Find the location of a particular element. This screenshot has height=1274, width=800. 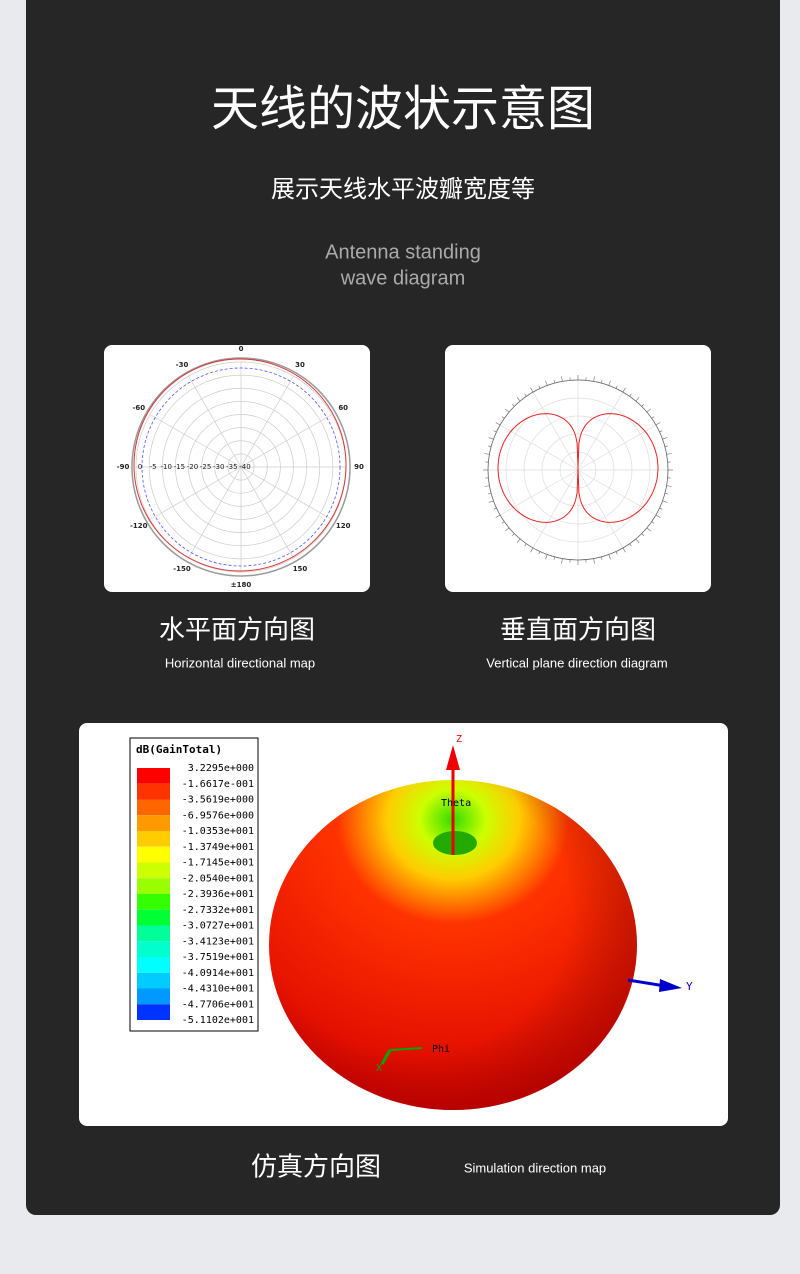

legend-label: -1.6617e-001 is located at coordinates (218, 784).